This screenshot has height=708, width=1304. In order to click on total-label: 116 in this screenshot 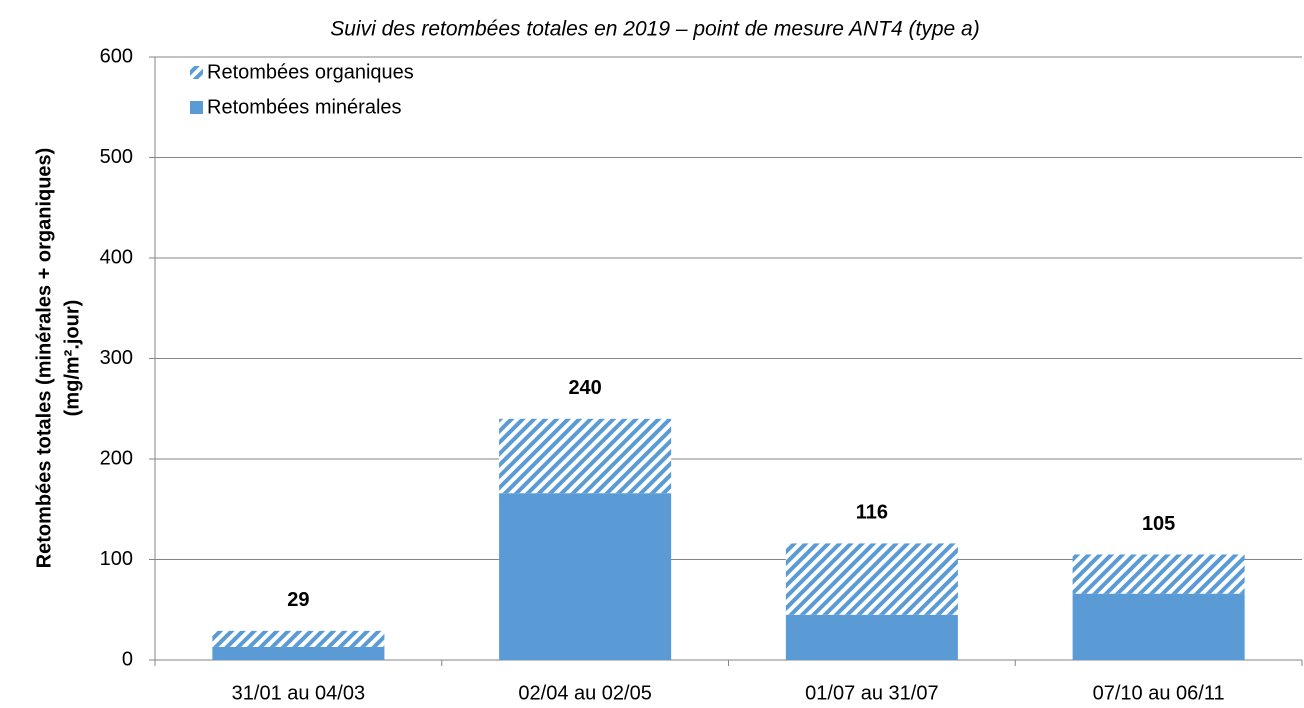, I will do `click(872, 513)`.